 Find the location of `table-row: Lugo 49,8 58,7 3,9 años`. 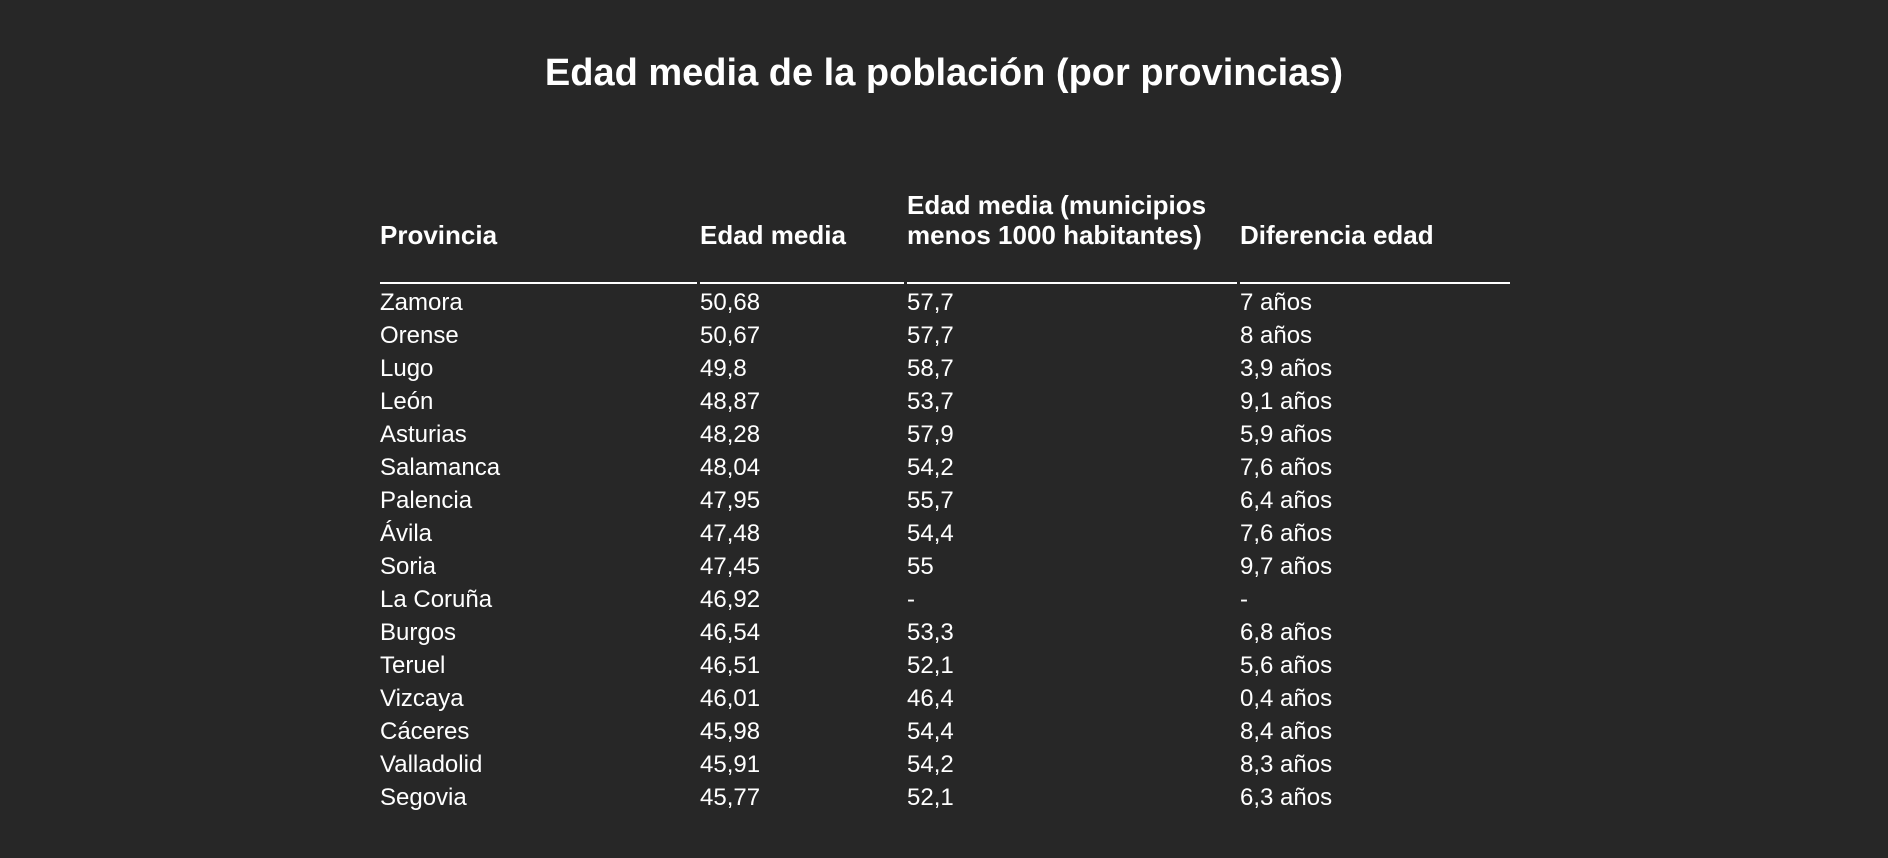

table-row: Lugo 49,8 58,7 3,9 años is located at coordinates (945, 368).